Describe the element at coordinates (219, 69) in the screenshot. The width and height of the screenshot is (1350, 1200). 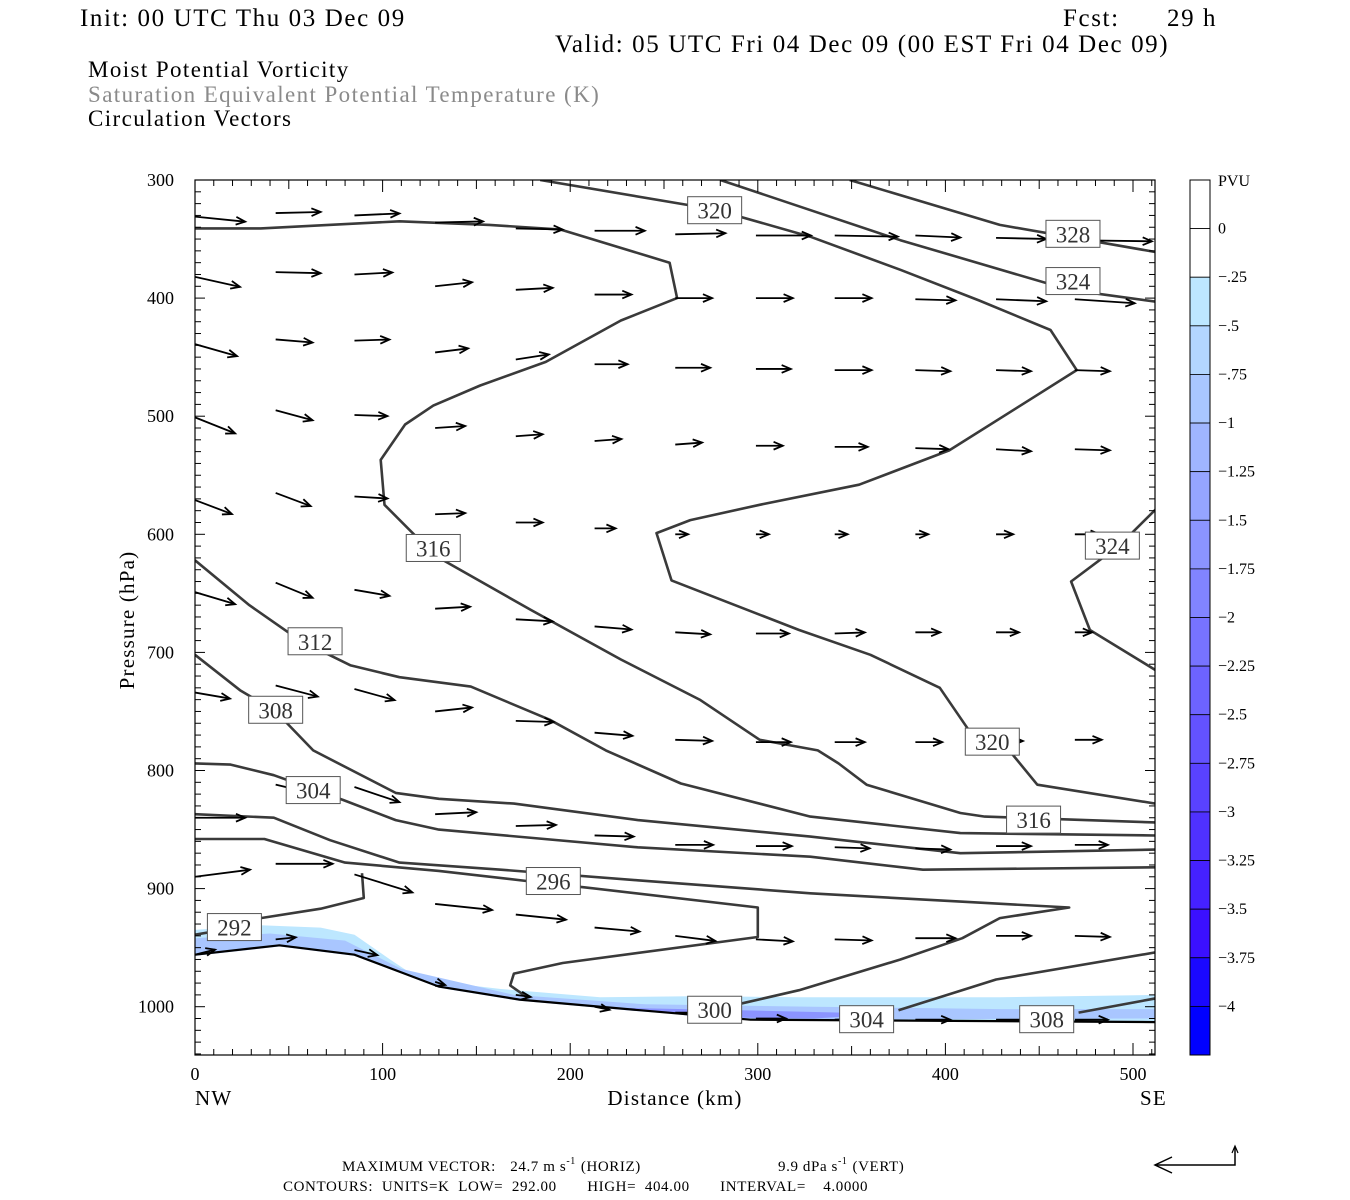
I see `title-mpv: Moist Potential Vorticity` at that location.